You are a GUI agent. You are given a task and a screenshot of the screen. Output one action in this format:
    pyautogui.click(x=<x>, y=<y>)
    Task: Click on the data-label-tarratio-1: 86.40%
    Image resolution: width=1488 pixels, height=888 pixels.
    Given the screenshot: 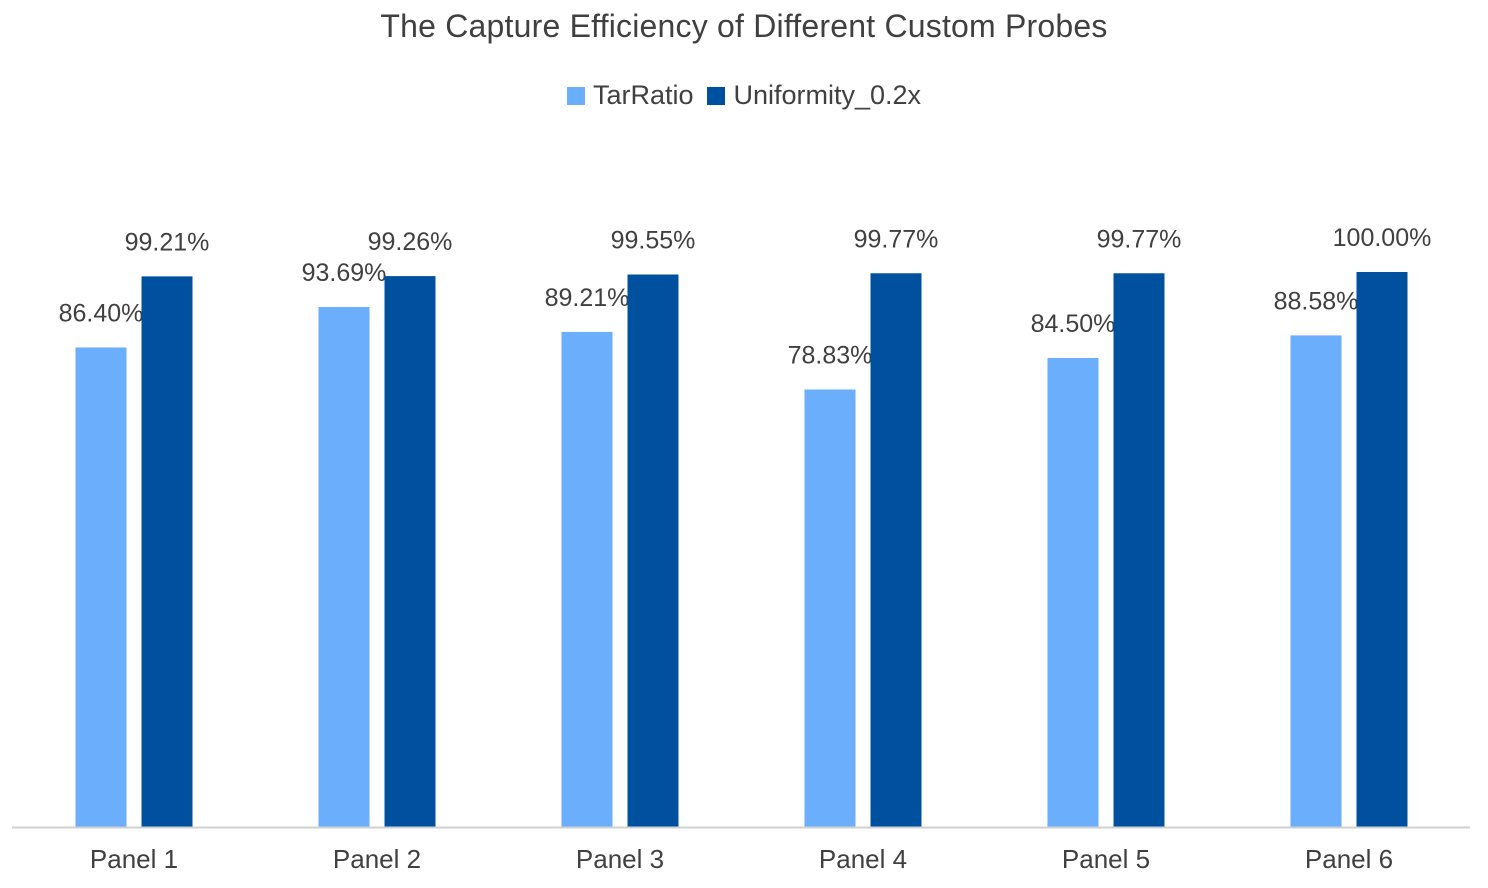 What is the action you would take?
    pyautogui.click(x=101, y=313)
    